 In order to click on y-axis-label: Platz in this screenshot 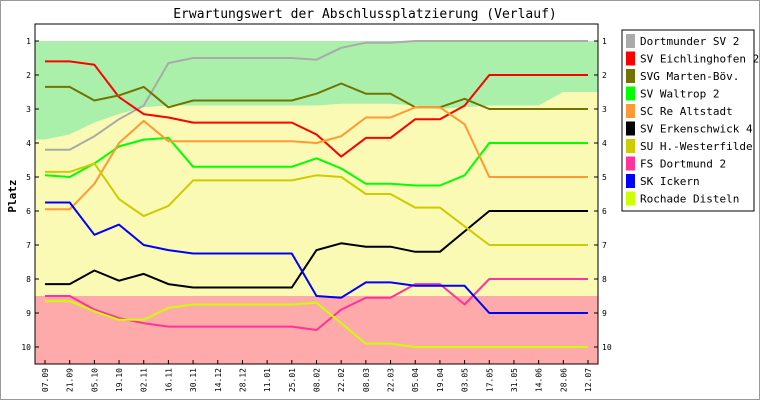, I will do `click(12, 195)`.